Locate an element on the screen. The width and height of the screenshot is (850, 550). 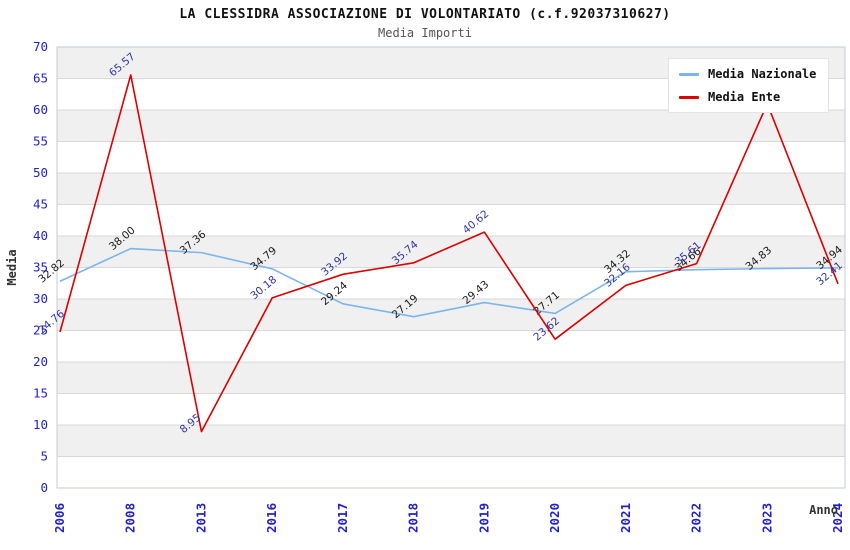
y-tick-label: 20 is located at coordinates (40, 361).